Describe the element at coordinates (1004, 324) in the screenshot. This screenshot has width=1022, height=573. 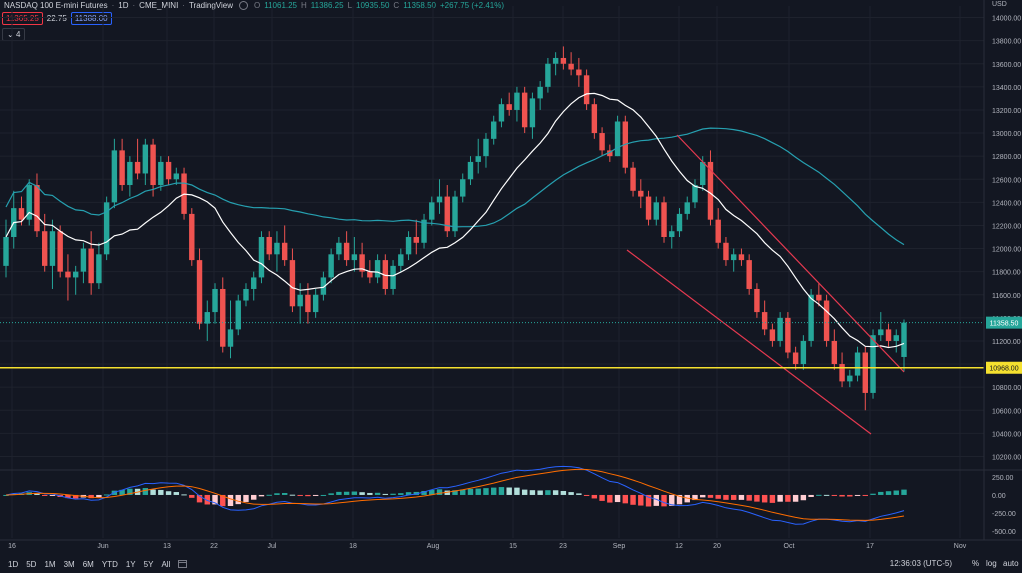
I see `last-price-label: 11358.50` at that location.